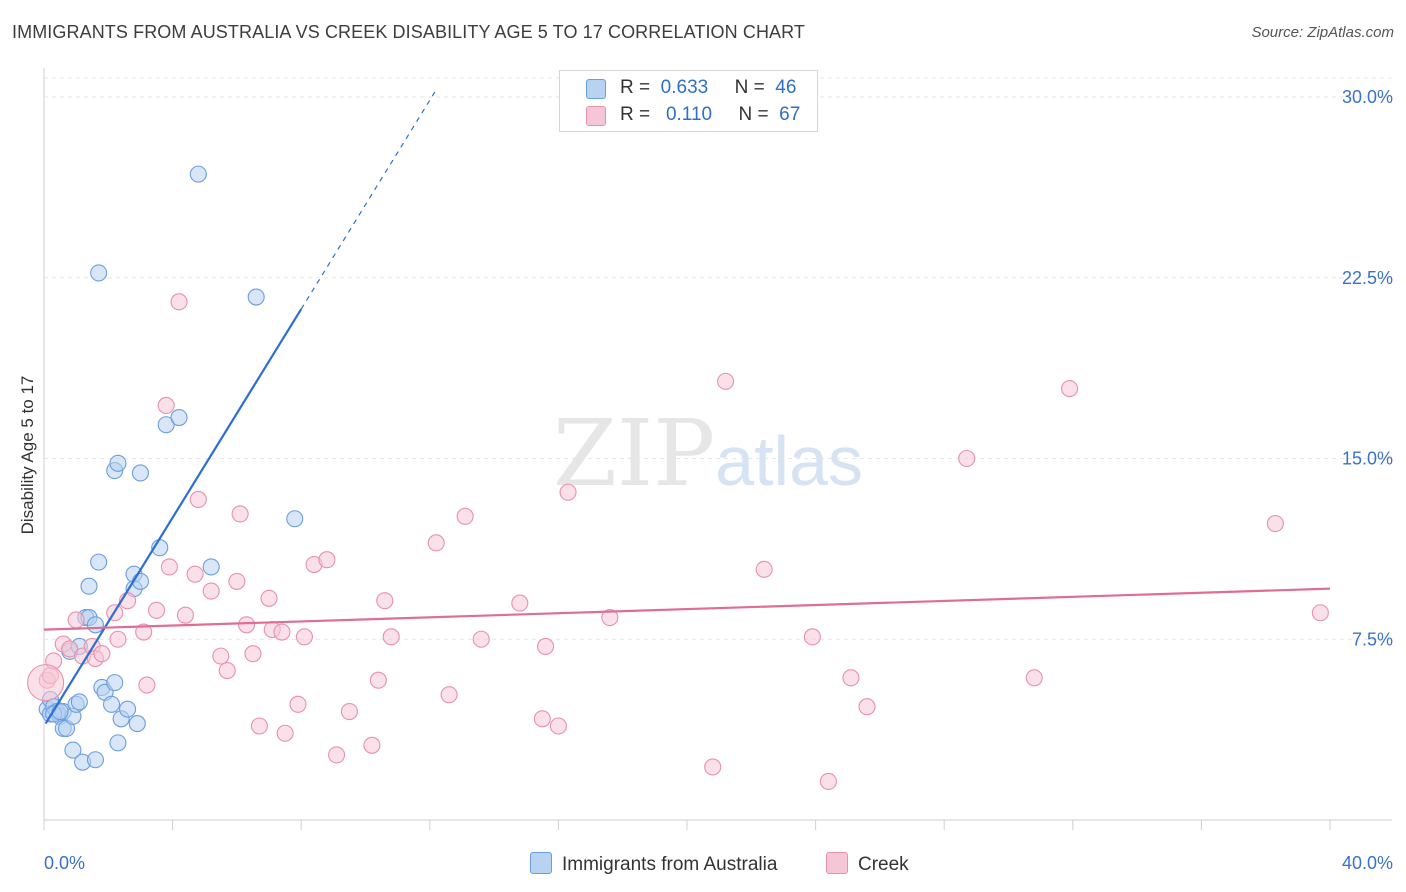 This screenshot has width=1406, height=892. Describe the element at coordinates (1322, 32) in the screenshot. I see `source-credit: Source: ZipAtlas.com` at that location.